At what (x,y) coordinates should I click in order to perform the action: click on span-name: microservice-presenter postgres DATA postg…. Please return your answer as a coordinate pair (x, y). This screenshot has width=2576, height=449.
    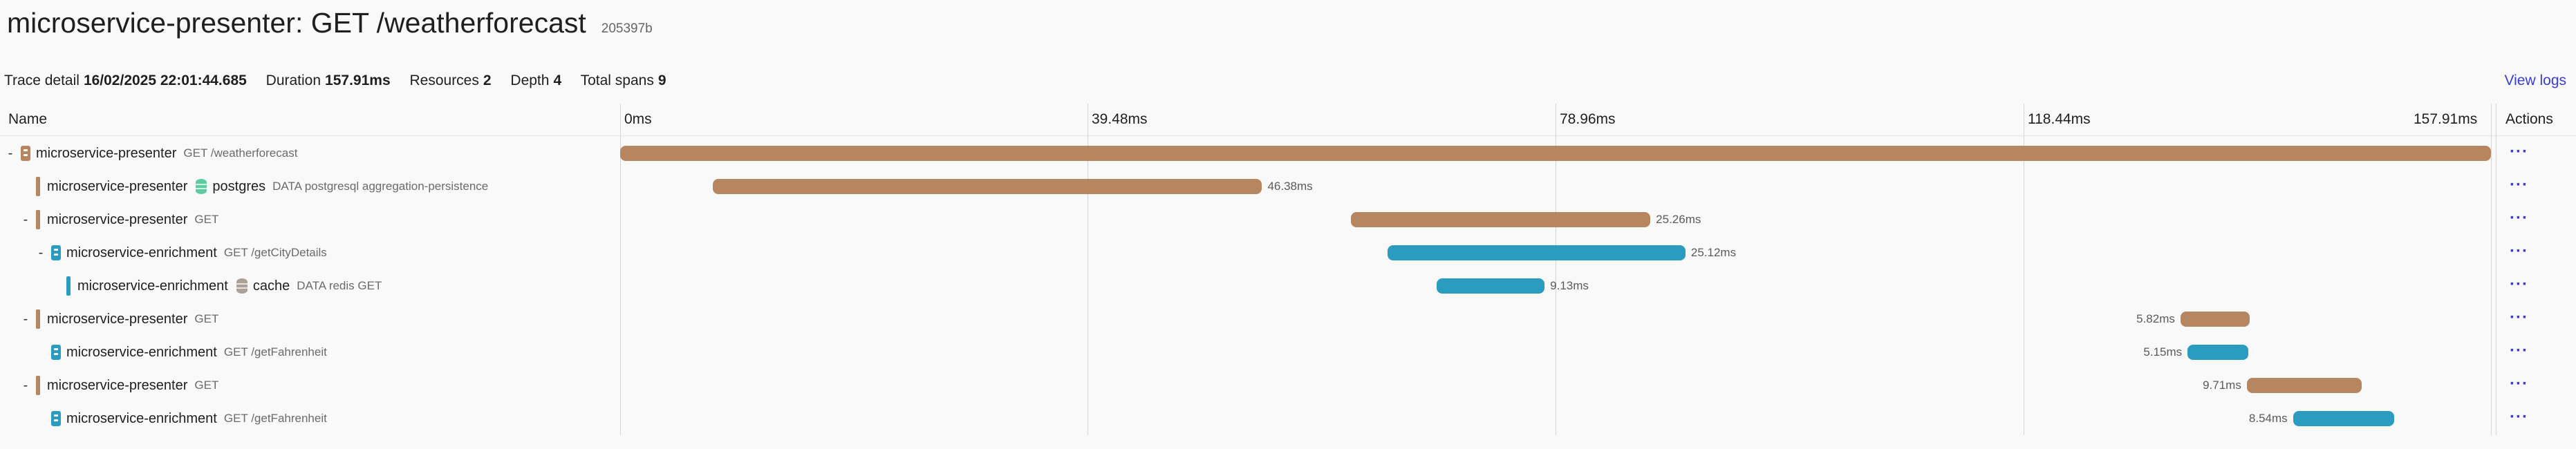
    Looking at the image, I should click on (253, 187).